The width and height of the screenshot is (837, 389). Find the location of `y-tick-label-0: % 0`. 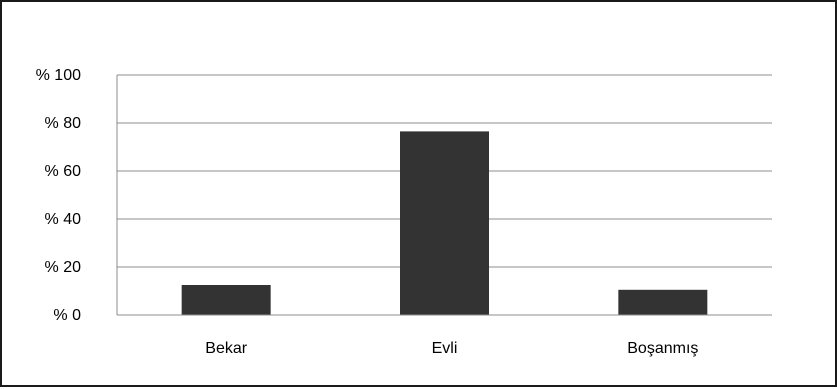

y-tick-label-0: % 0 is located at coordinates (67, 315).